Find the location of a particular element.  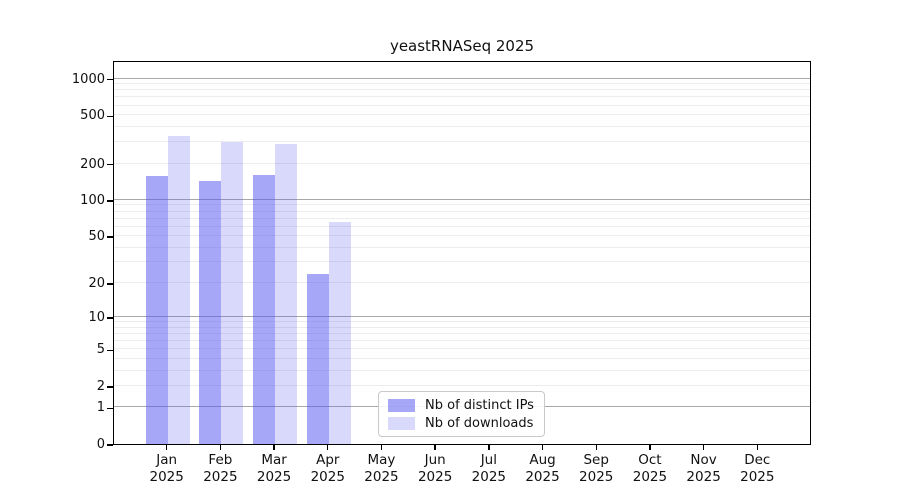

x-tick-label: Aug 2025 is located at coordinates (543, 468).